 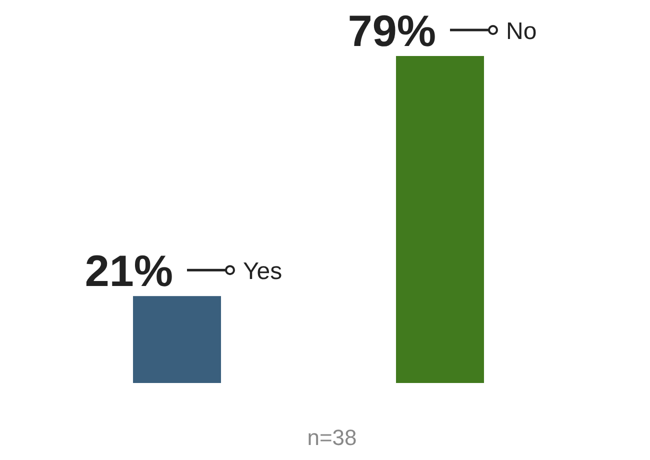 I want to click on text: n=38, so click(x=332, y=437).